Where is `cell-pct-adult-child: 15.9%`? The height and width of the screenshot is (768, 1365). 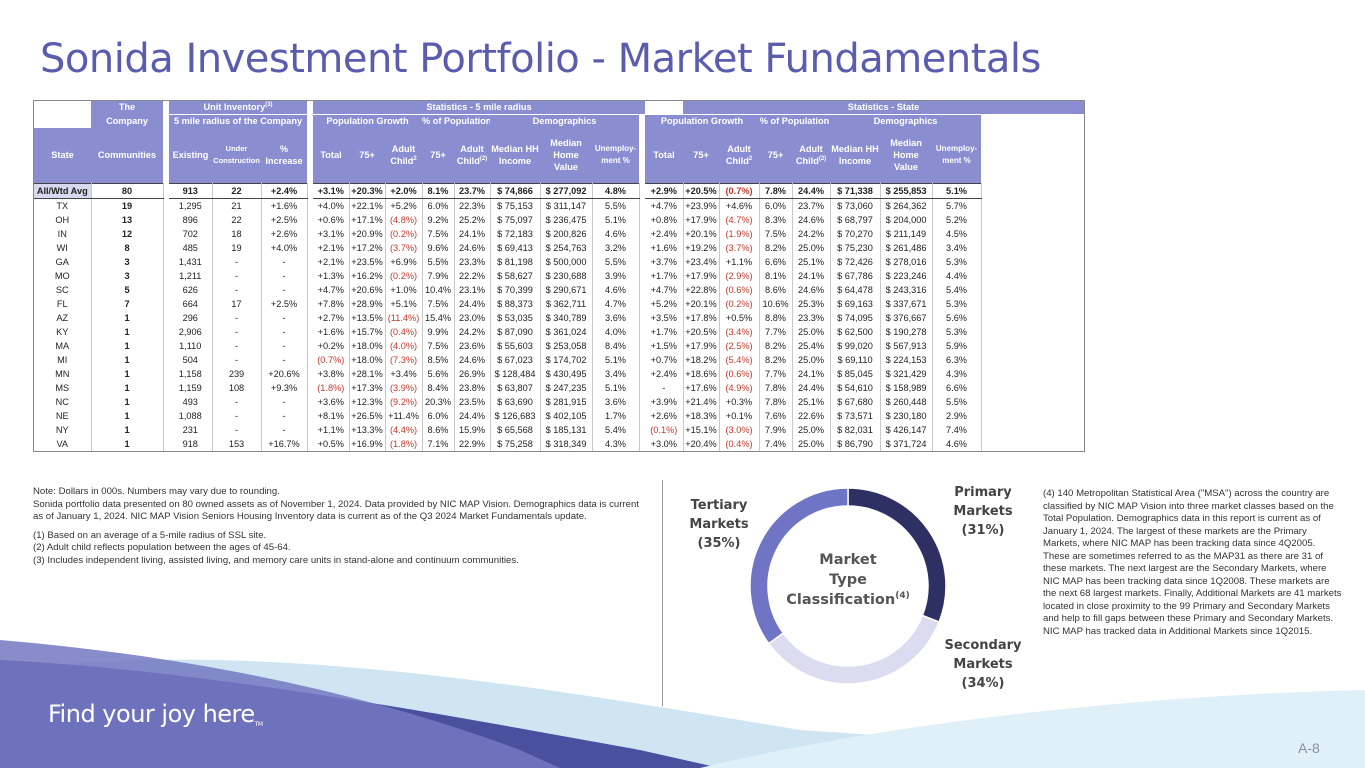
cell-pct-adult-child: 15.9% is located at coordinates (472, 429).